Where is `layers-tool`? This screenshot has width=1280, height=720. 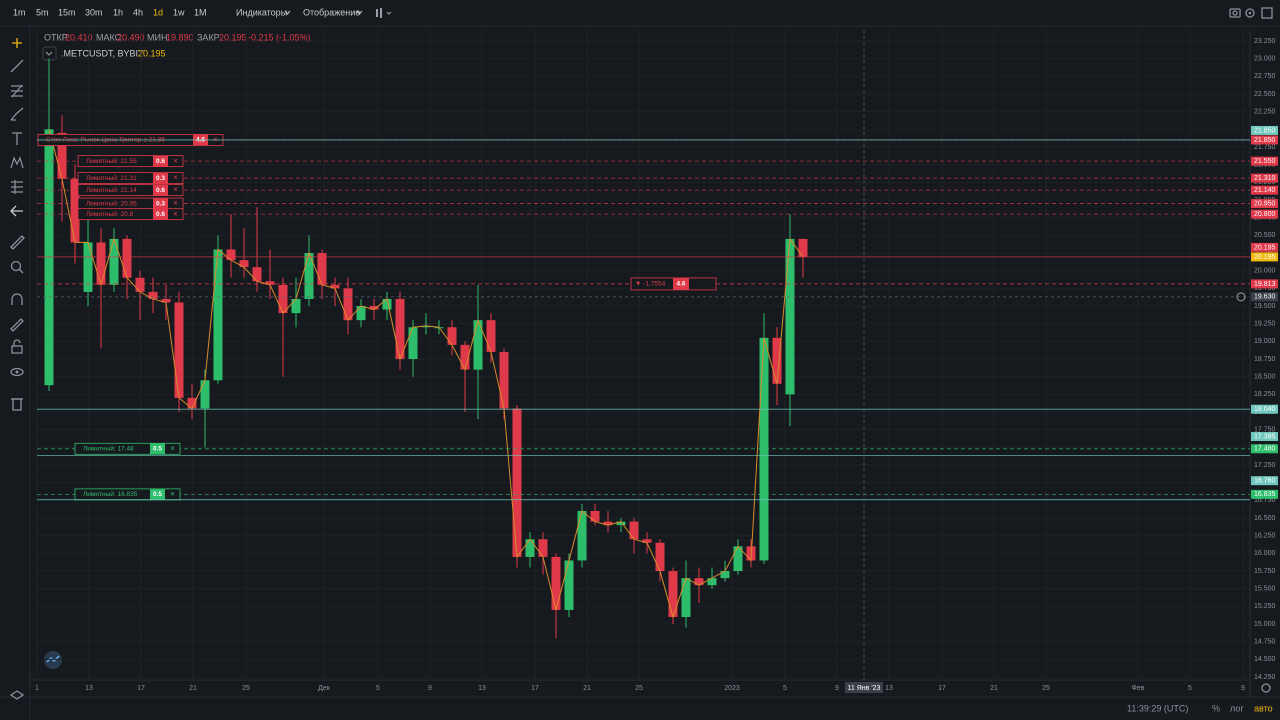
layers-tool is located at coordinates (17, 695).